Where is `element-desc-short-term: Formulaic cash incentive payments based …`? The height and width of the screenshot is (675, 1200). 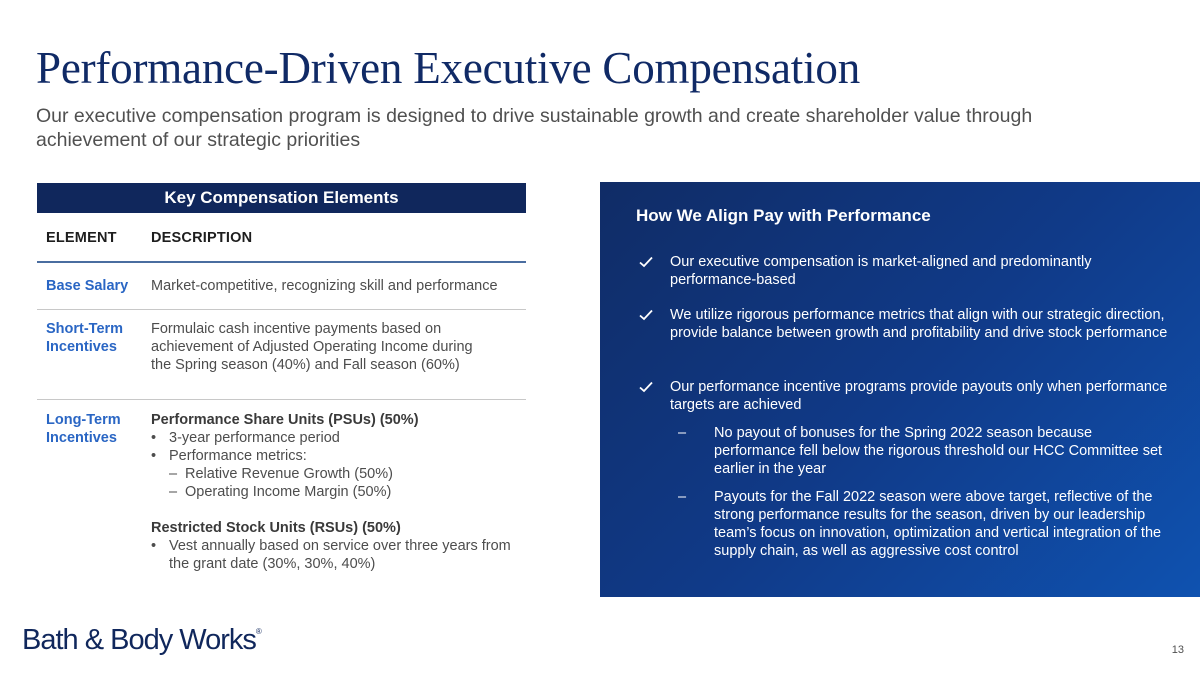 element-desc-short-term: Formulaic cash incentive payments based … is located at coordinates (312, 347).